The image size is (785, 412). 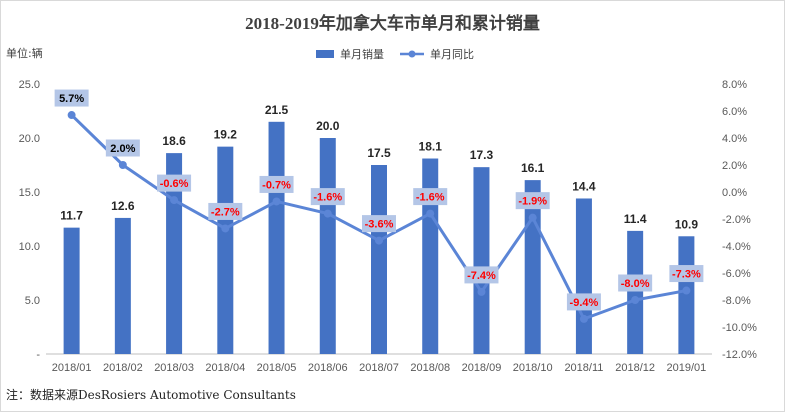 What do you see at coordinates (32, 301) in the screenshot?
I see `y-left-tick-label: 5.0` at bounding box center [32, 301].